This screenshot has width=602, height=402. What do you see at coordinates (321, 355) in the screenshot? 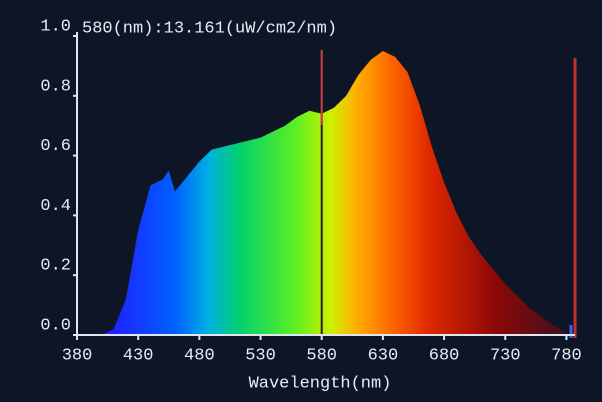
I see `x-tick-label: 580` at bounding box center [321, 355].